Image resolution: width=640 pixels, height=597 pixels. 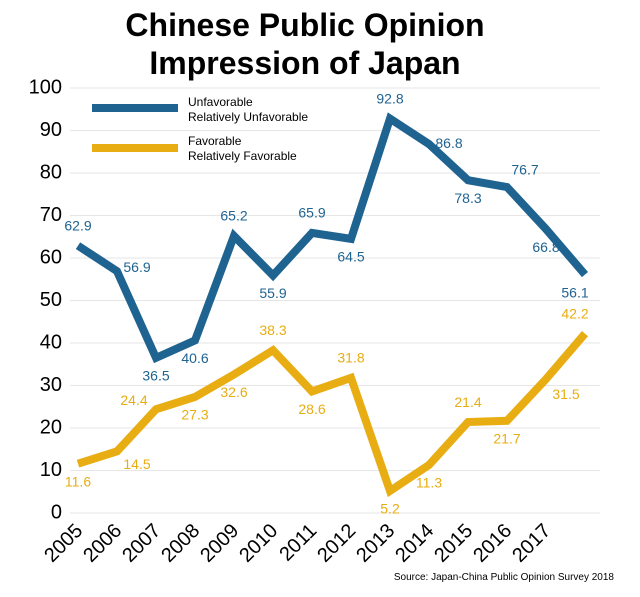 What do you see at coordinates (258, 543) in the screenshot?
I see `x-tick-label: 2010` at bounding box center [258, 543].